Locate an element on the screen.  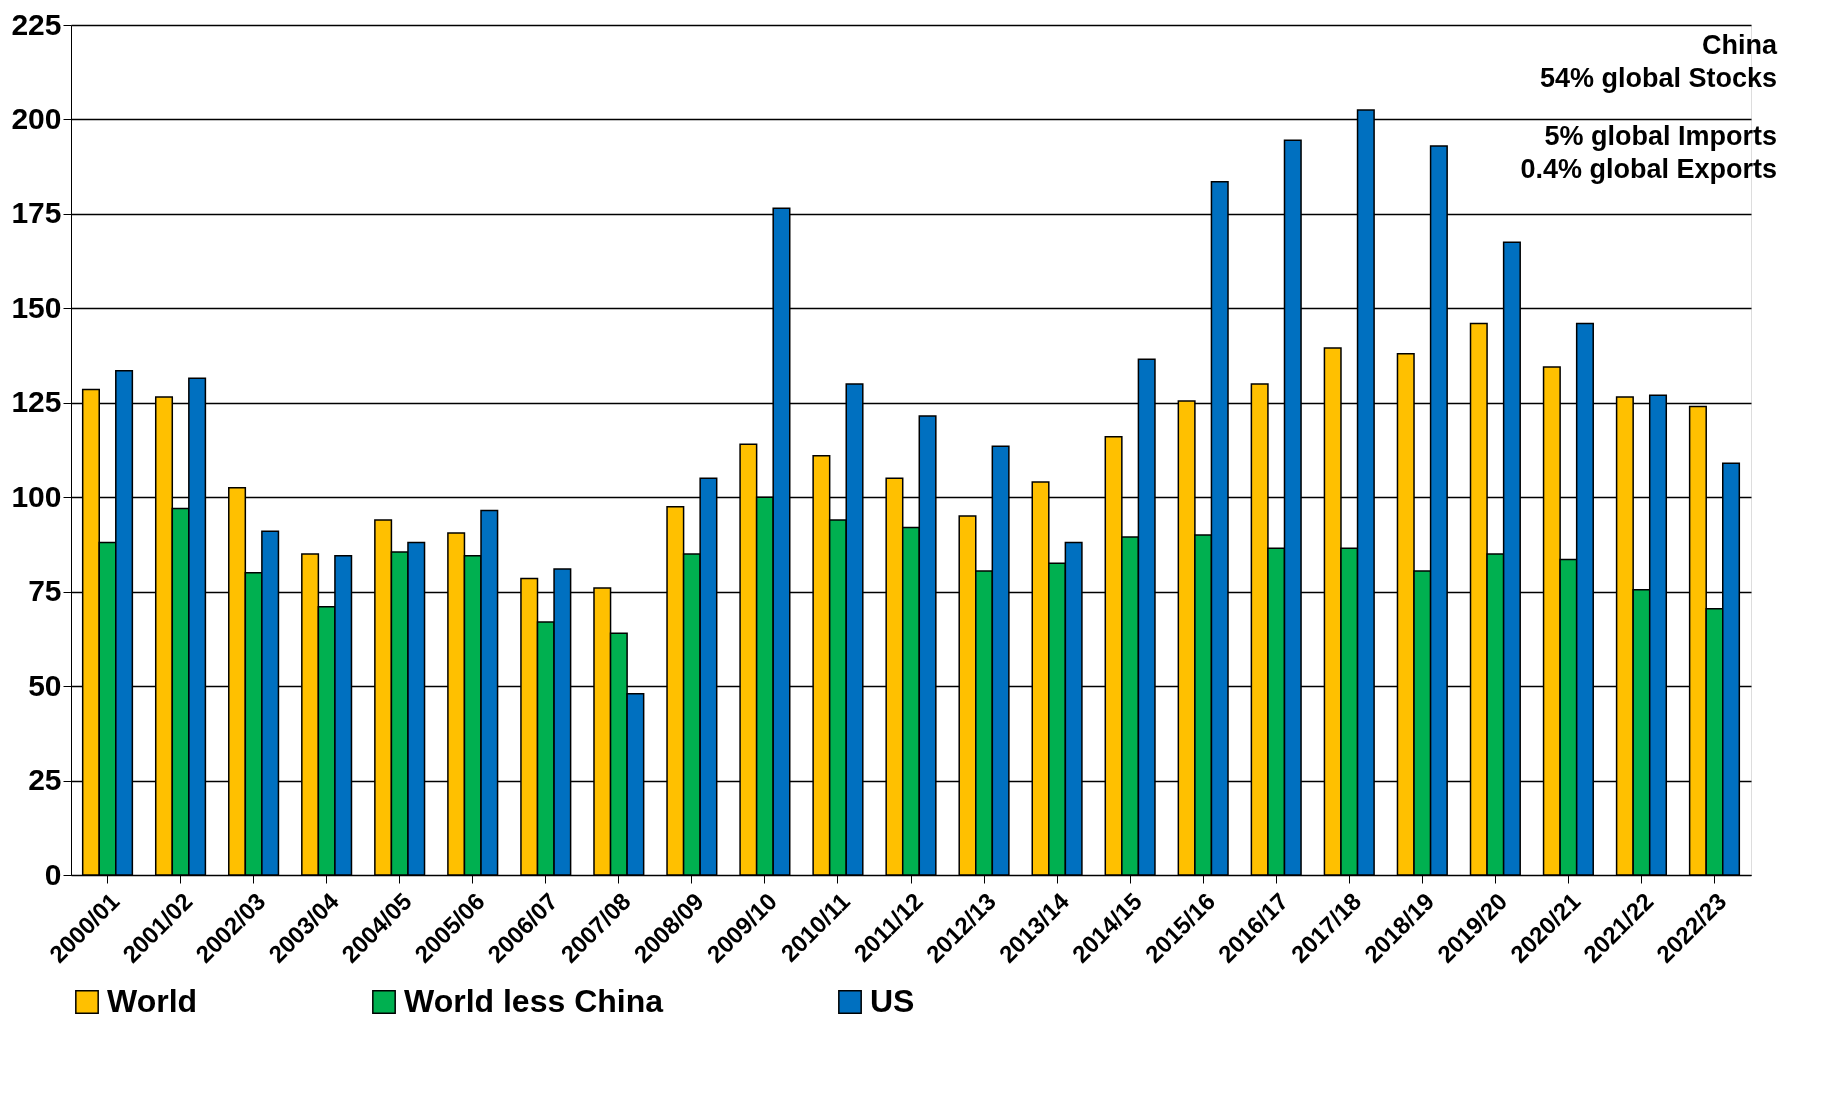
y-tick-label: 0 is located at coordinates (53, 874).